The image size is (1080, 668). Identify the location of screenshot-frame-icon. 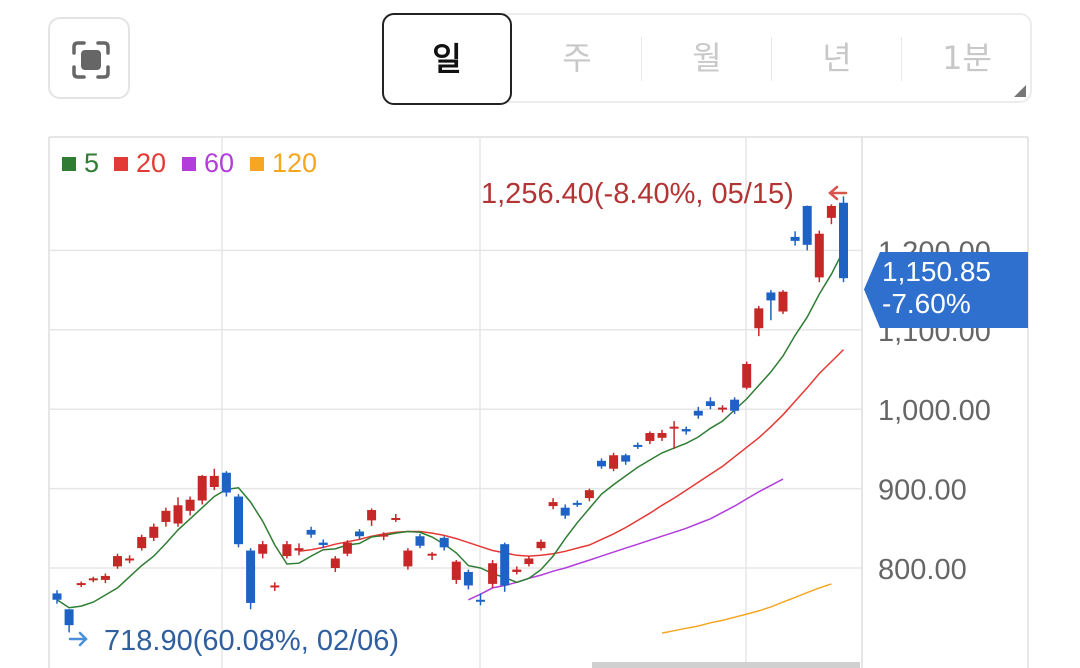
(91, 60).